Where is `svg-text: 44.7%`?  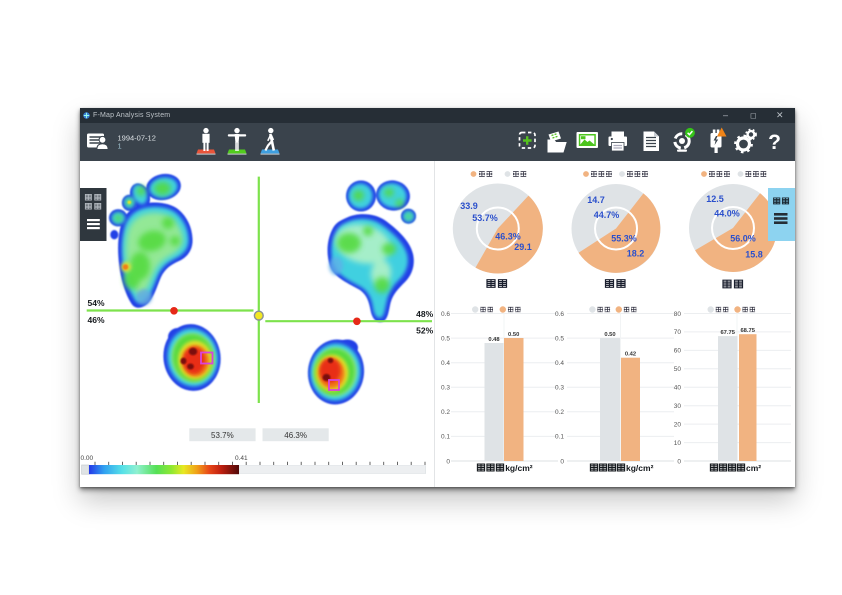
svg-text: 44.7% is located at coordinates (607, 215).